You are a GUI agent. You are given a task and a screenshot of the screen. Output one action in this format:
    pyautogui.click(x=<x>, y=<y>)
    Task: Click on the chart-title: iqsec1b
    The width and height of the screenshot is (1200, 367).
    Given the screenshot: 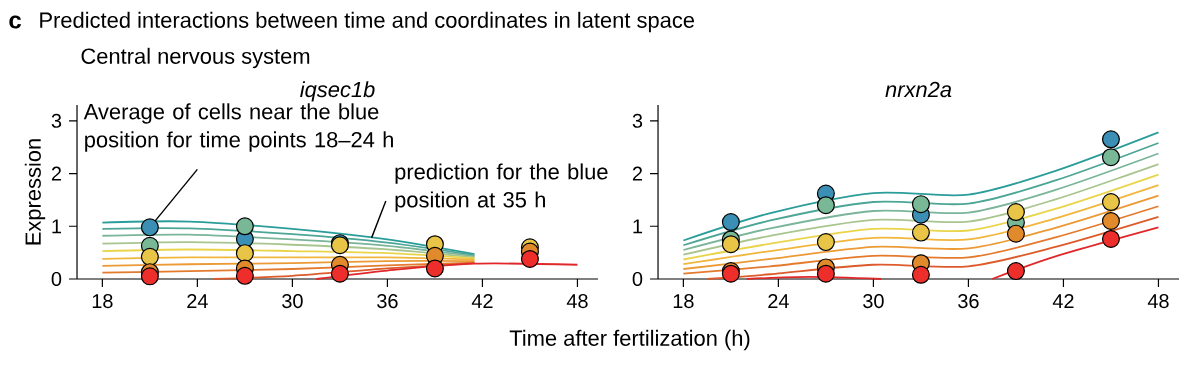 What is the action you would take?
    pyautogui.click(x=337, y=91)
    